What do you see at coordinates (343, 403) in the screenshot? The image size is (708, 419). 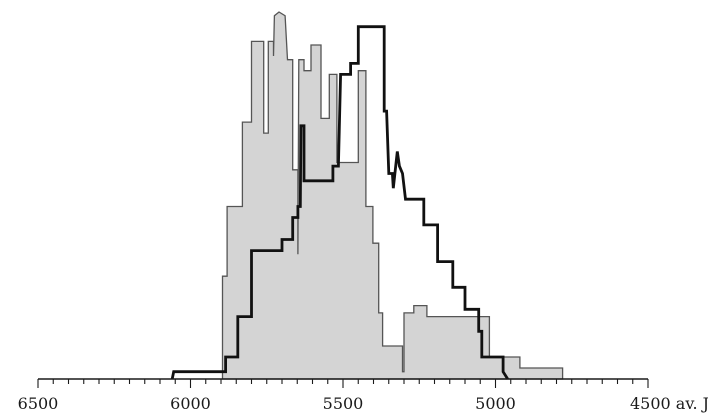 I see `x-tick-label: 5500` at bounding box center [343, 403].